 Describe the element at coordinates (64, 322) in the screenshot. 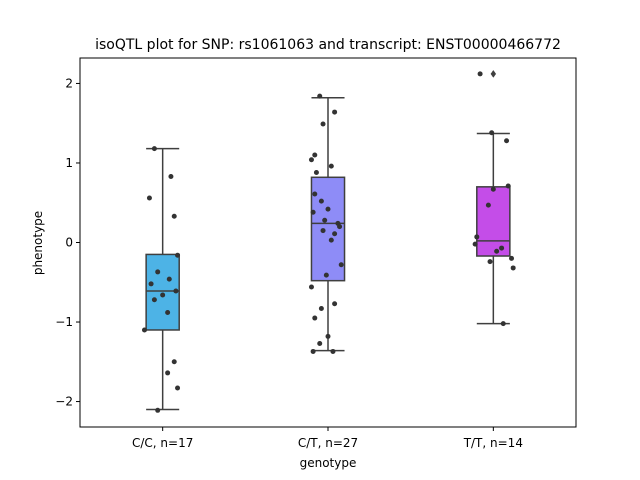

I see `y-tick-label: −1` at that location.